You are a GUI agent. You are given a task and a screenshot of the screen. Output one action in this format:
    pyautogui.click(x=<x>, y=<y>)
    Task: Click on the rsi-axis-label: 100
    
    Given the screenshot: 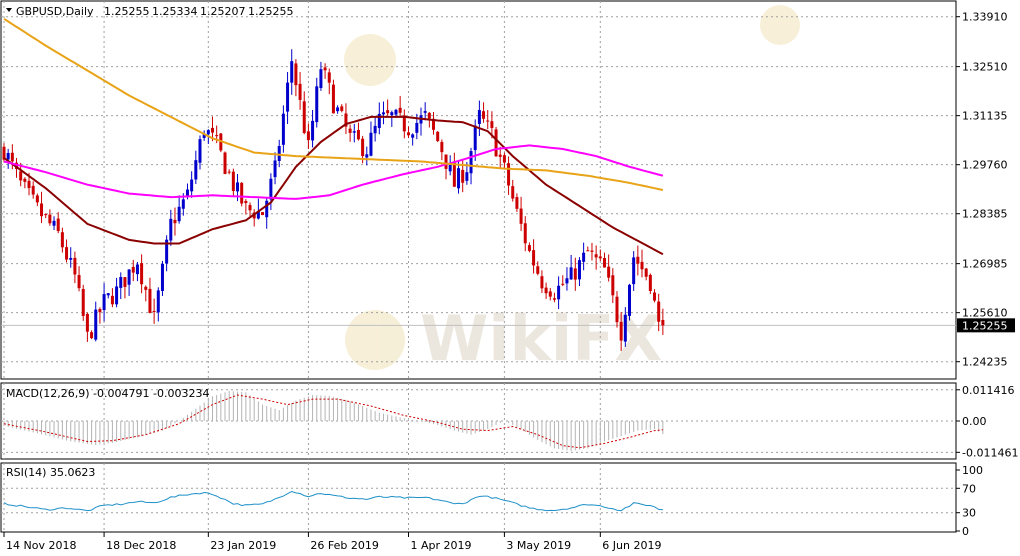 What is the action you would take?
    pyautogui.click(x=972, y=470)
    